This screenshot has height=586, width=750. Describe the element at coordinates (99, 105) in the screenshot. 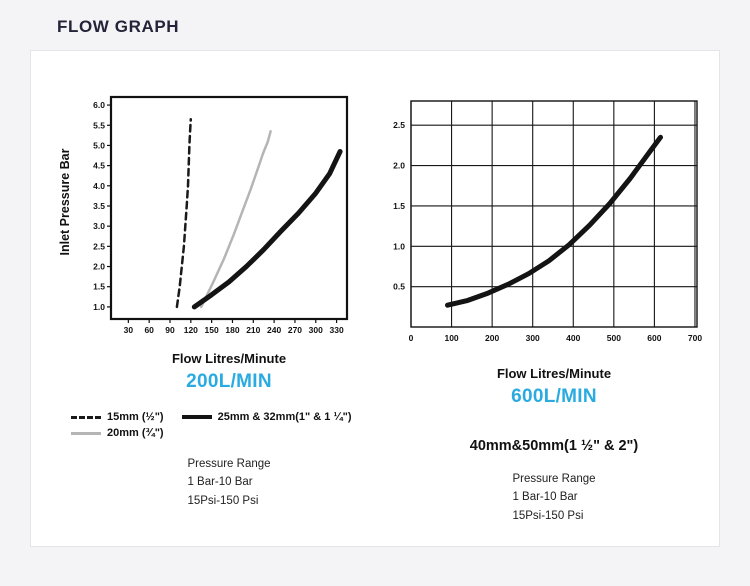

I see `svg-text: 6.0` at that location.